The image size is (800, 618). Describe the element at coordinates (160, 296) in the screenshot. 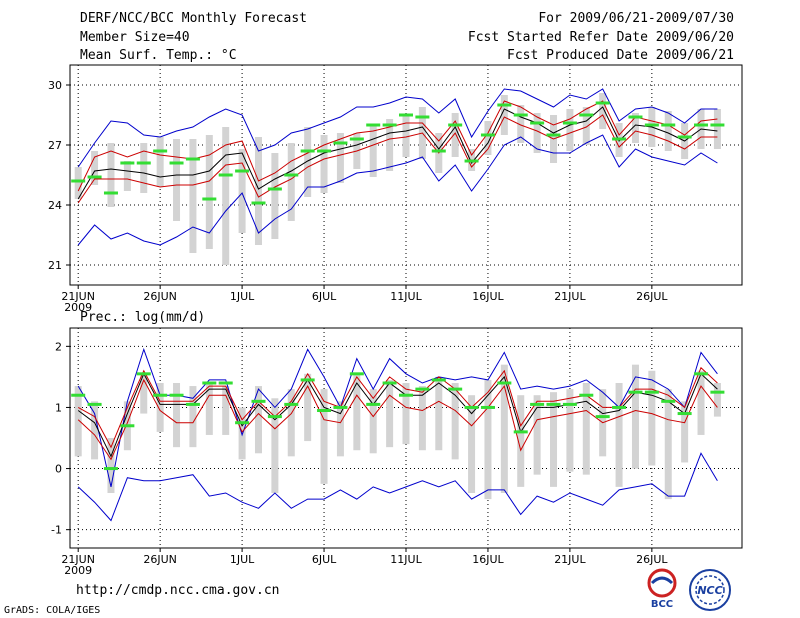

I see `panel1-x-tick-label: 26JUN` at that location.